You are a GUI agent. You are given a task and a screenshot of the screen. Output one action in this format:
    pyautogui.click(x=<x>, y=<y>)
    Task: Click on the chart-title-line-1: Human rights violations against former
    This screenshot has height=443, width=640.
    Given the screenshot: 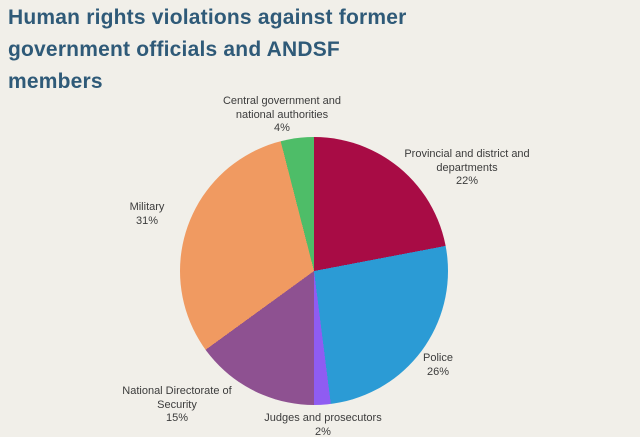 What is the action you would take?
    pyautogui.click(x=207, y=17)
    